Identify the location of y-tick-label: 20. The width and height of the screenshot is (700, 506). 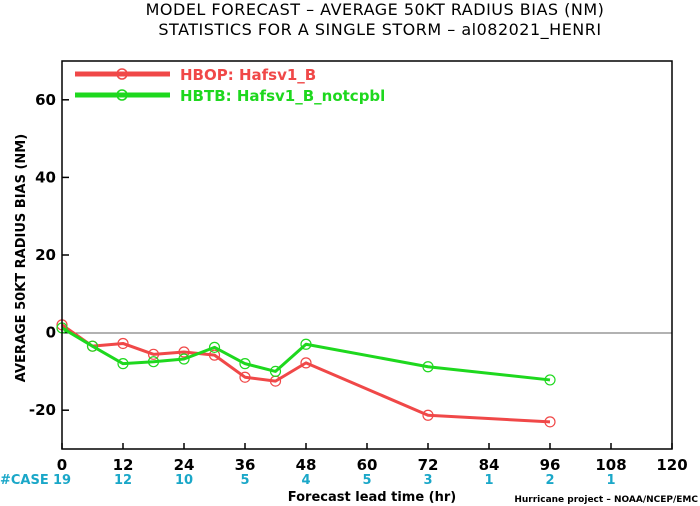
(45, 255).